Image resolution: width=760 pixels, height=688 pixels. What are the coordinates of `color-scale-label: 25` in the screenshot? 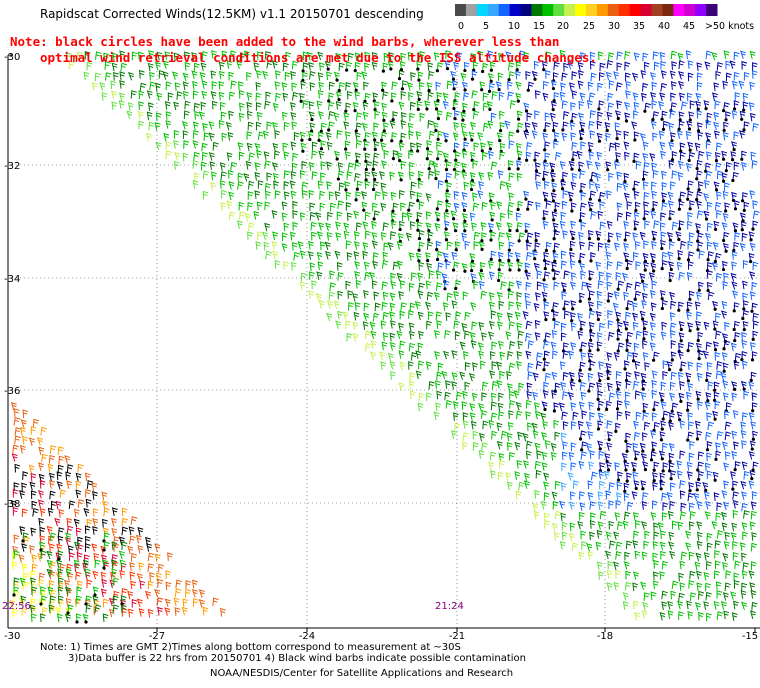 It's located at (589, 26).